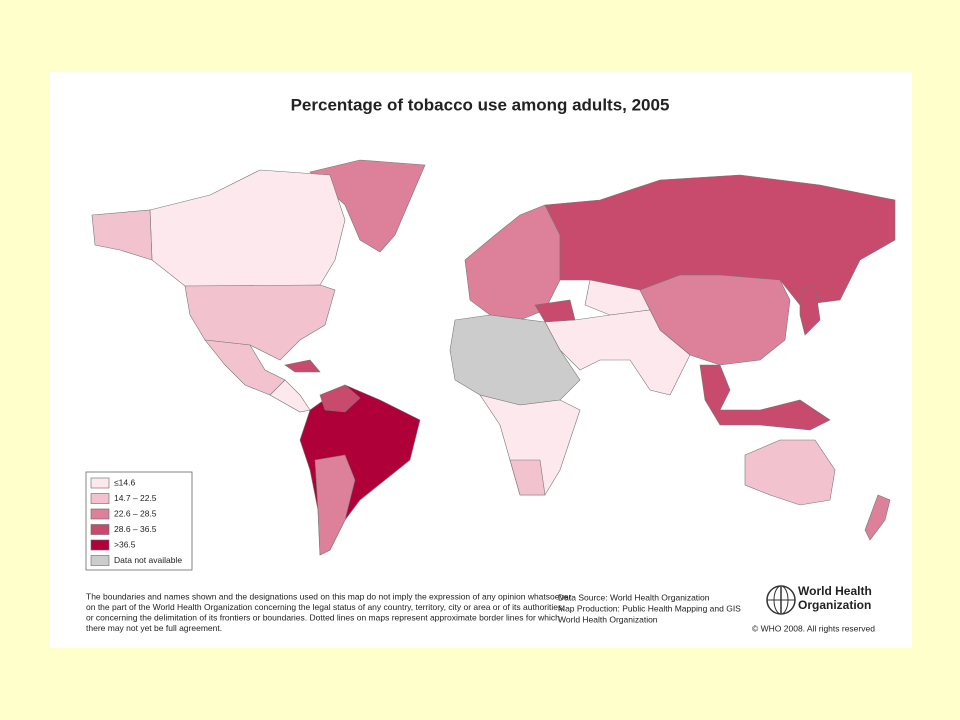 The height and width of the screenshot is (720, 960). I want to click on copyright: © WHO 2008. All rights reserved, so click(813, 628).